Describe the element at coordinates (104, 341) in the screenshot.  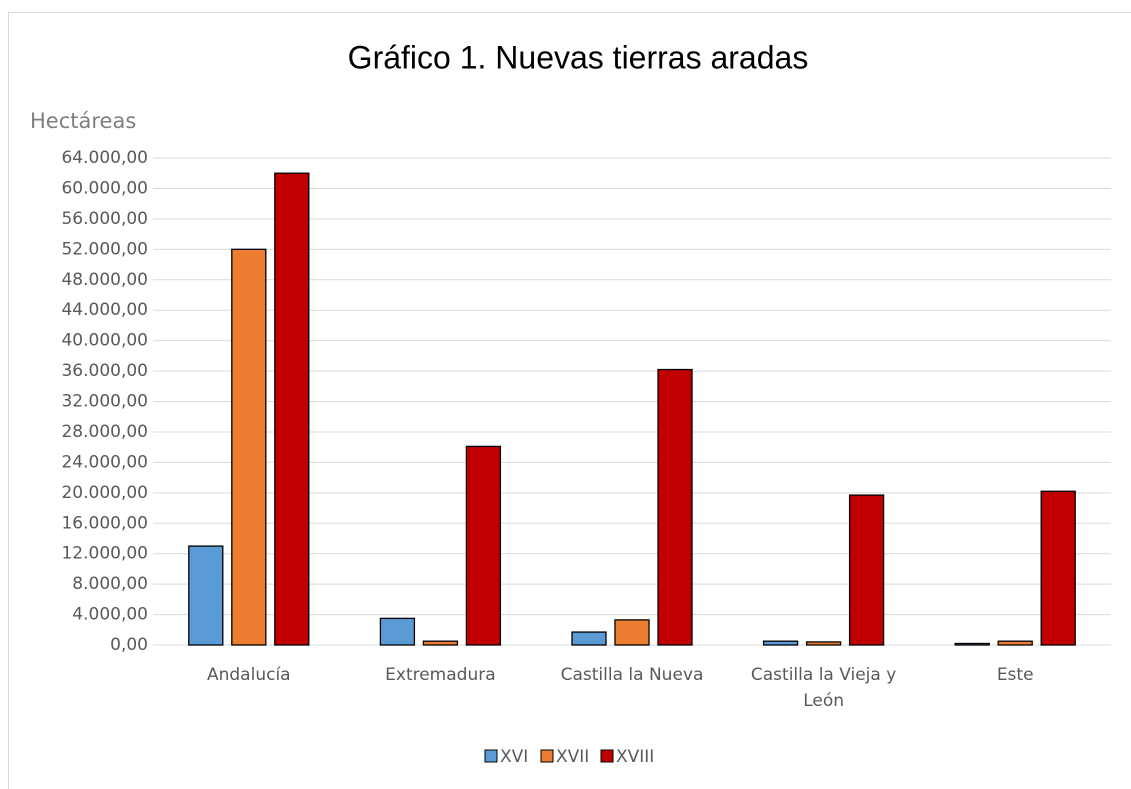
I see `y-tick-label: 40.000,00` at that location.